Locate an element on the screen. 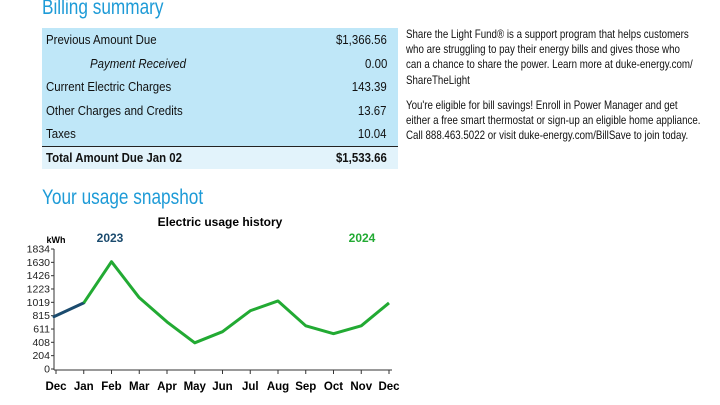  billing-row: Other Charges and Credits 13.67 is located at coordinates (220, 111).